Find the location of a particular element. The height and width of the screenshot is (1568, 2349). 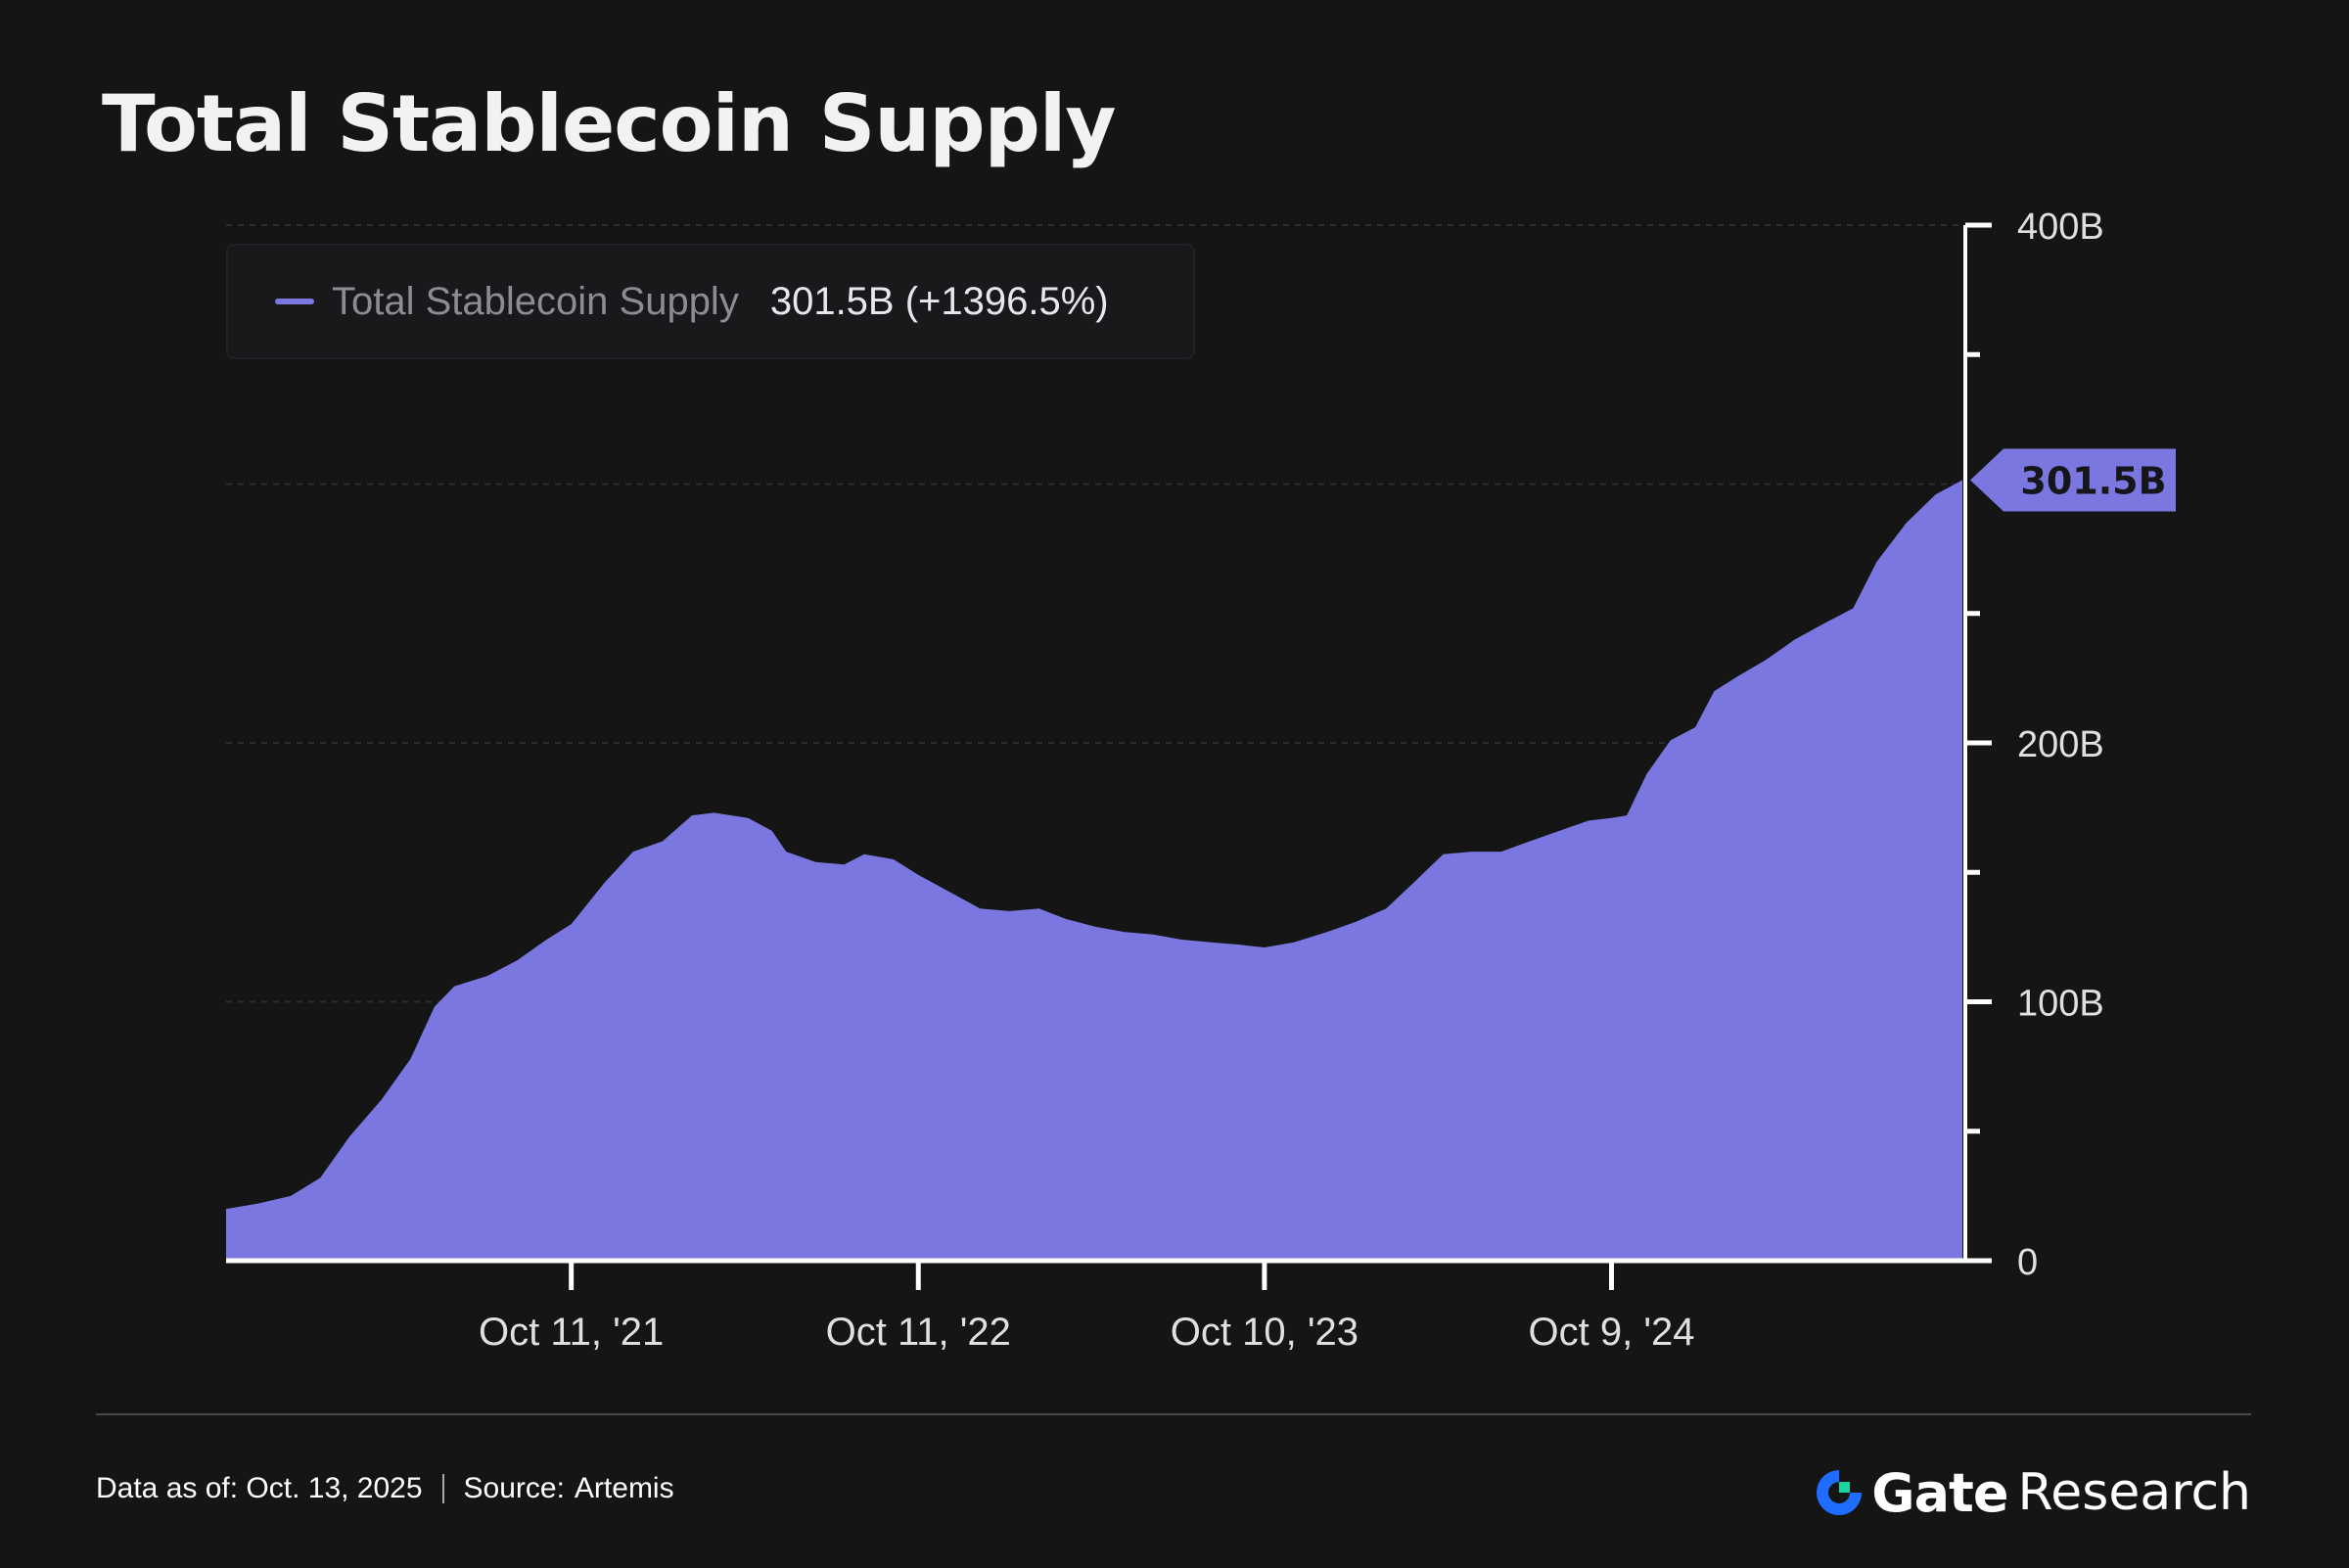

last-value-text: 301.5B is located at coordinates (2093, 481).